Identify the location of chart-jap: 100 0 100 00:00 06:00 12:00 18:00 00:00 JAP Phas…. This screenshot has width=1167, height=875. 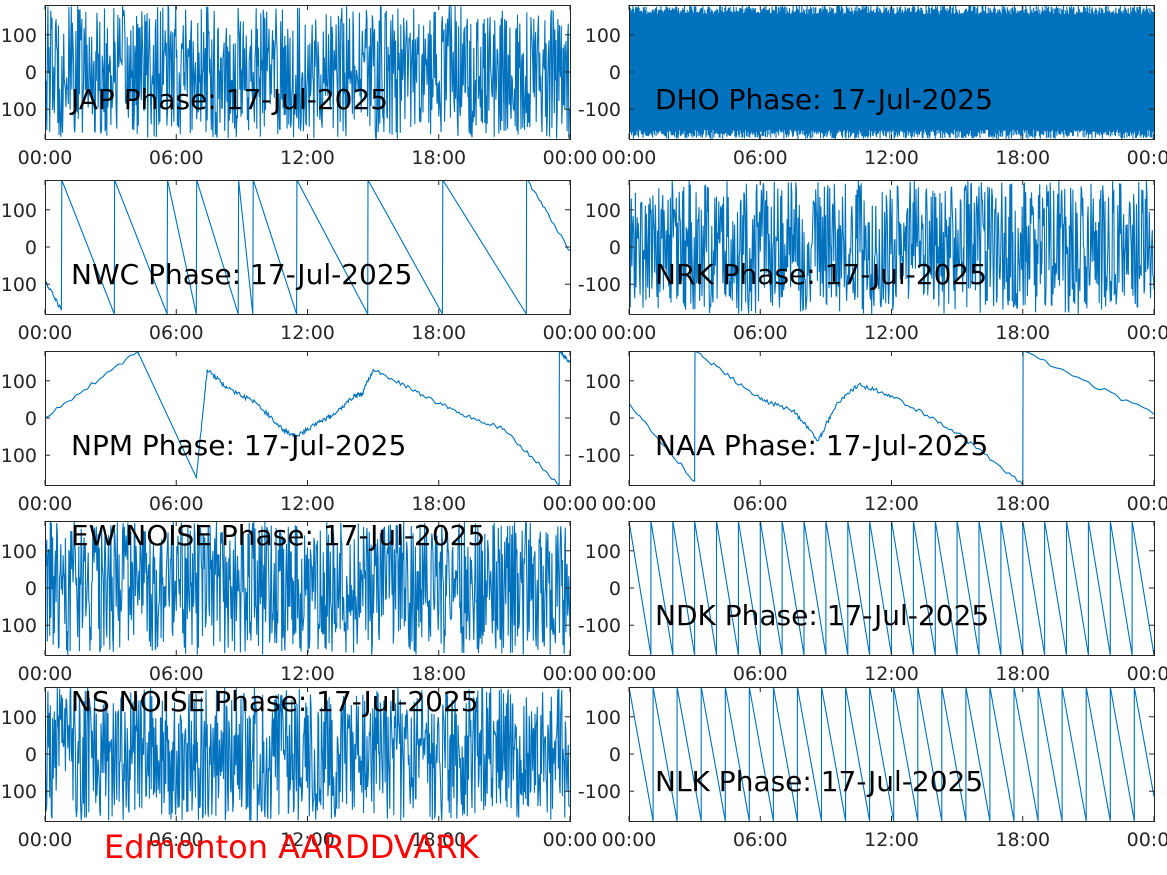
(299, 87).